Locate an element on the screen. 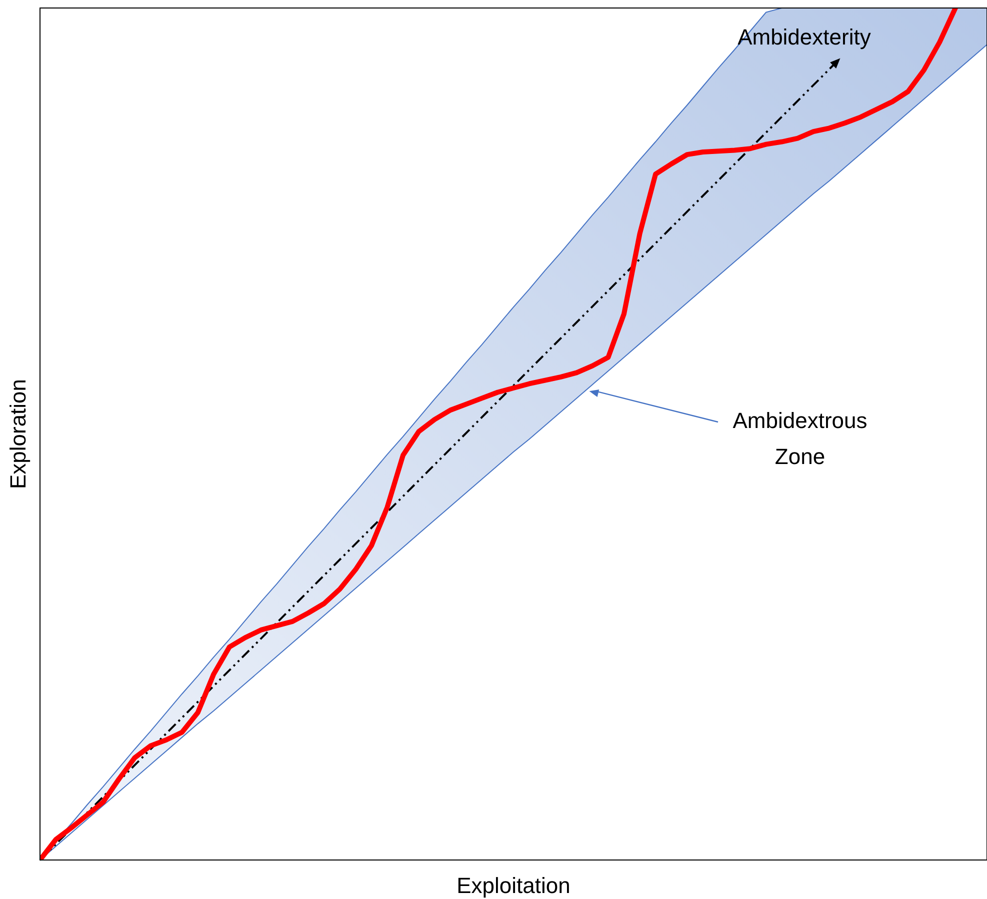 The height and width of the screenshot is (899, 987). annotation: Ambidexterity is located at coordinates (804, 37).